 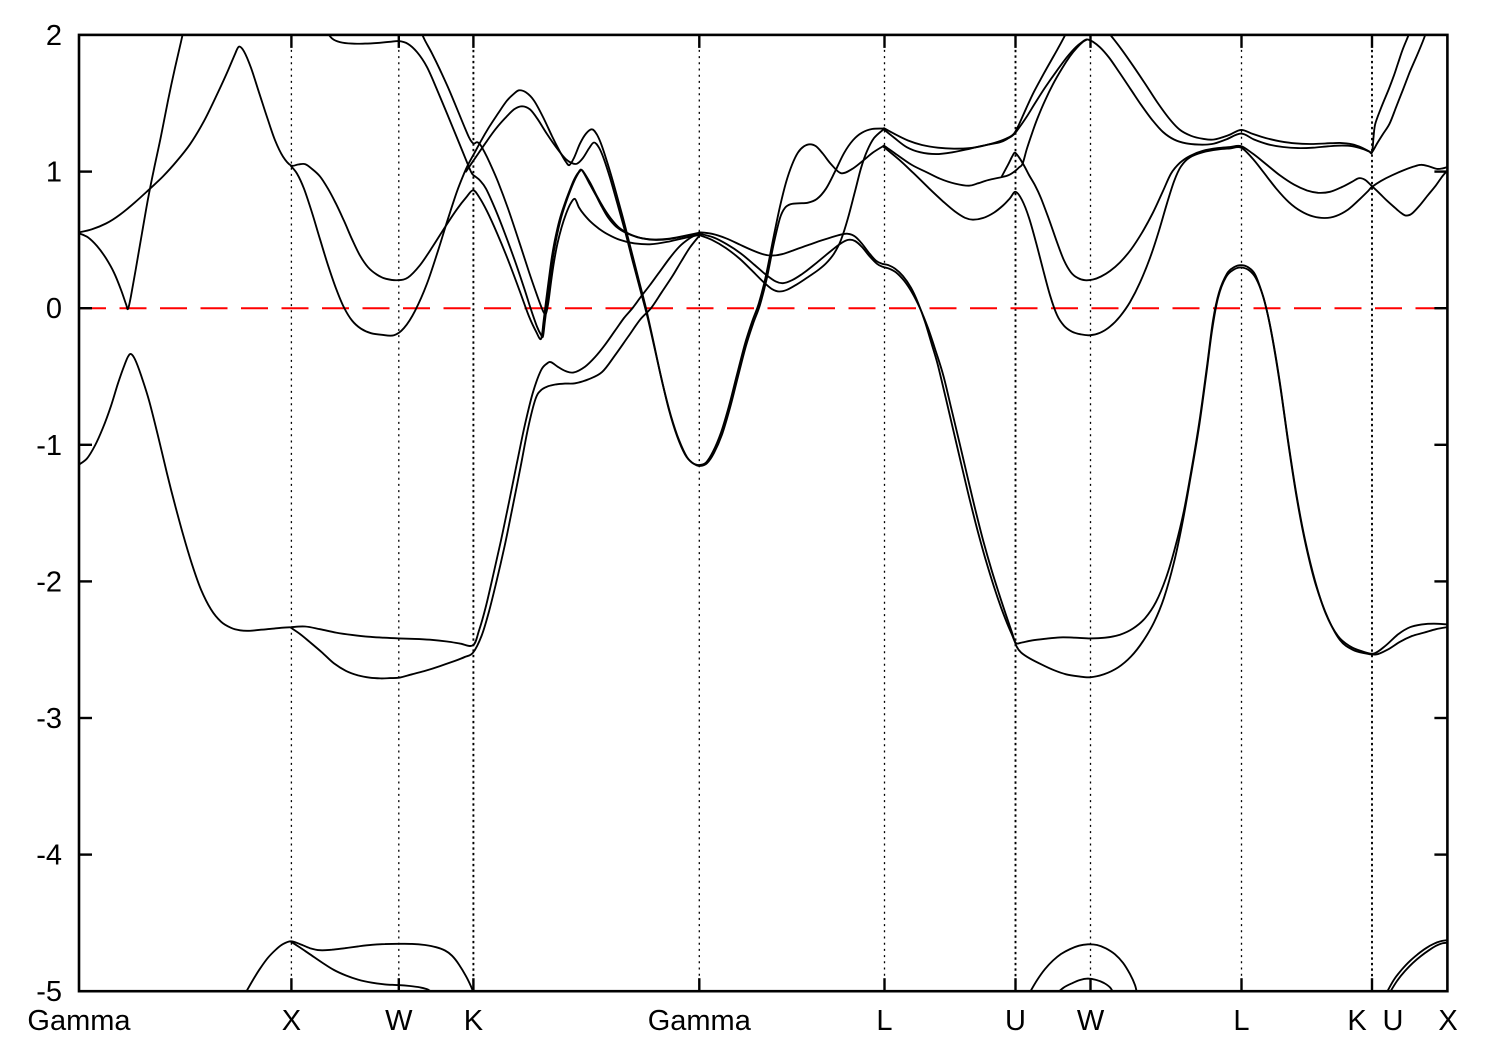 I want to click on svg-text: 2, so click(x=54, y=36).